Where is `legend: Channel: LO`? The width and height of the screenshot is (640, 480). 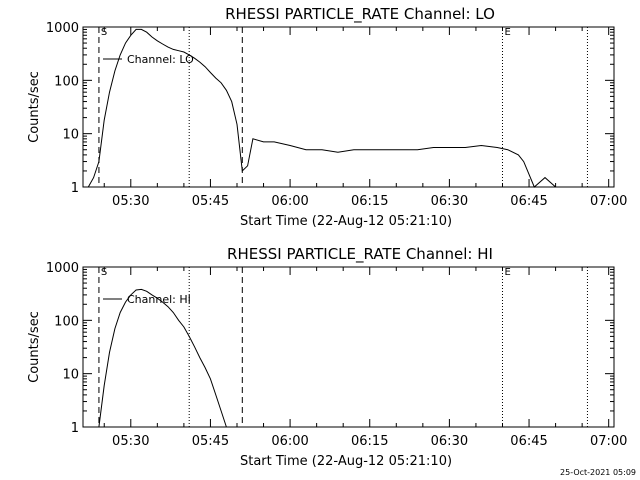 legend: Channel: LO is located at coordinates (148, 59).